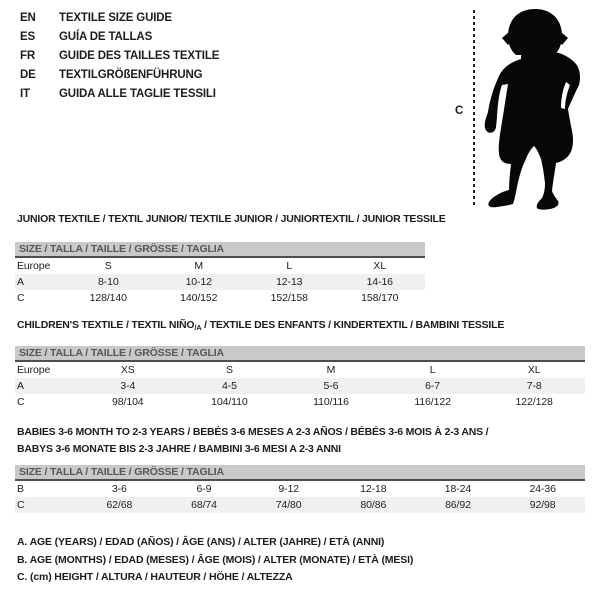  I want to click on children-title-prefix: CHILDREN'S TEXTILE / TEXTIL NIÑO, so click(106, 325).